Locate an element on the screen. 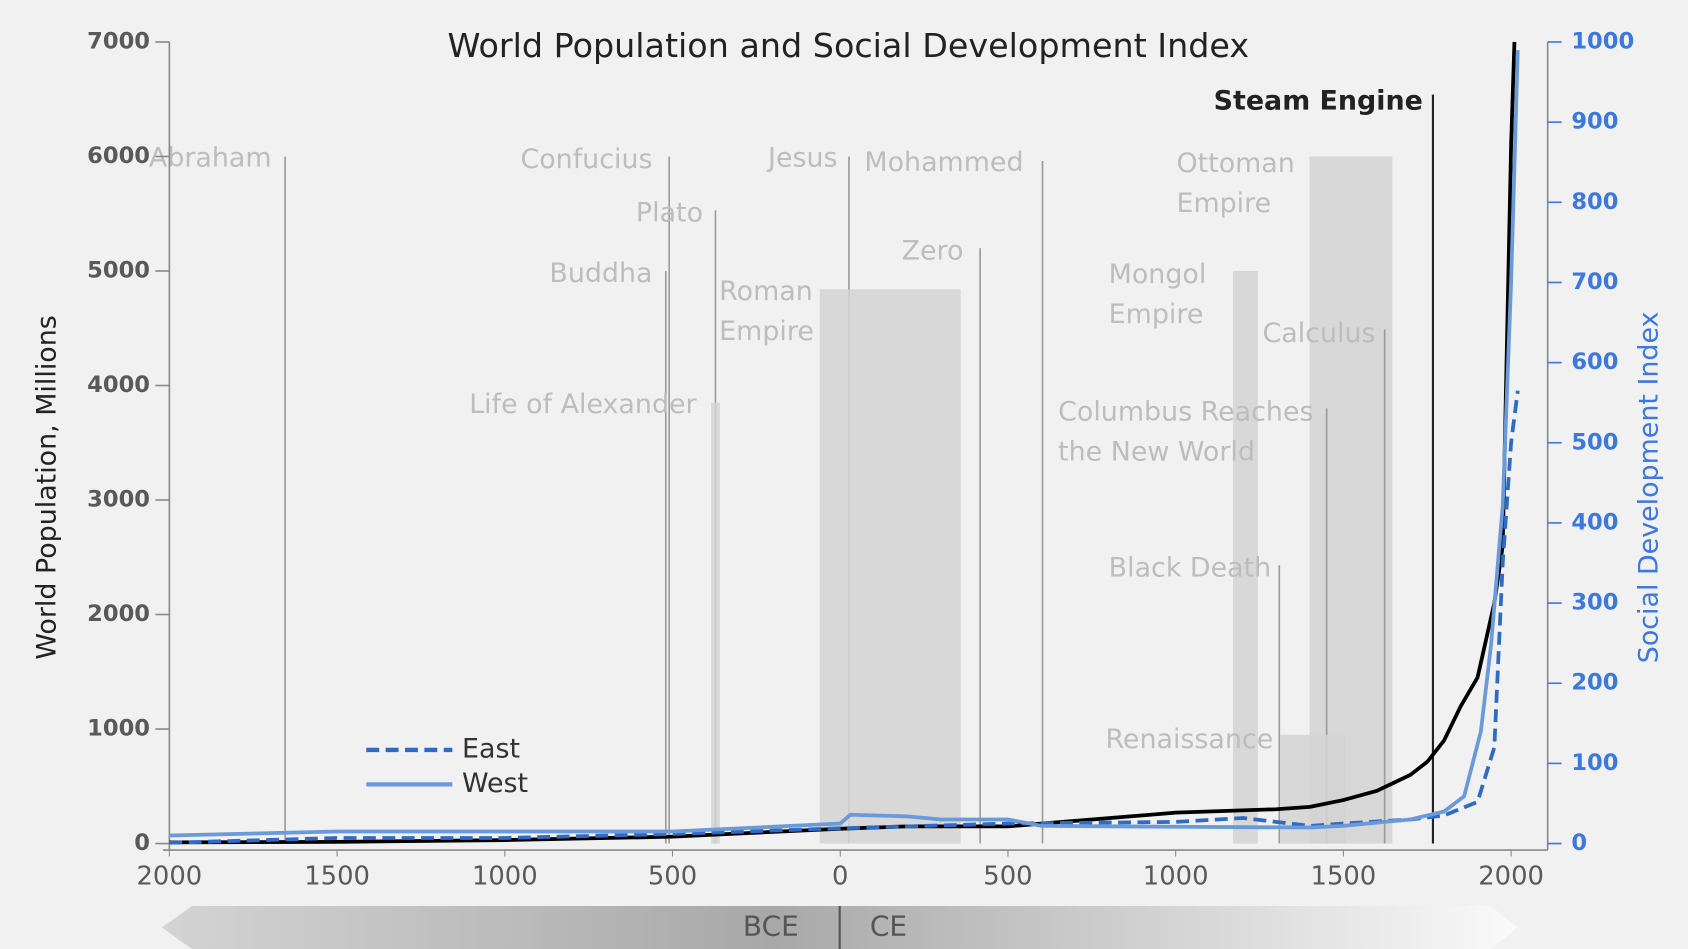 Image resolution: width=1688 pixels, height=949 pixels. y-tick-label: 5000 is located at coordinates (118, 270).